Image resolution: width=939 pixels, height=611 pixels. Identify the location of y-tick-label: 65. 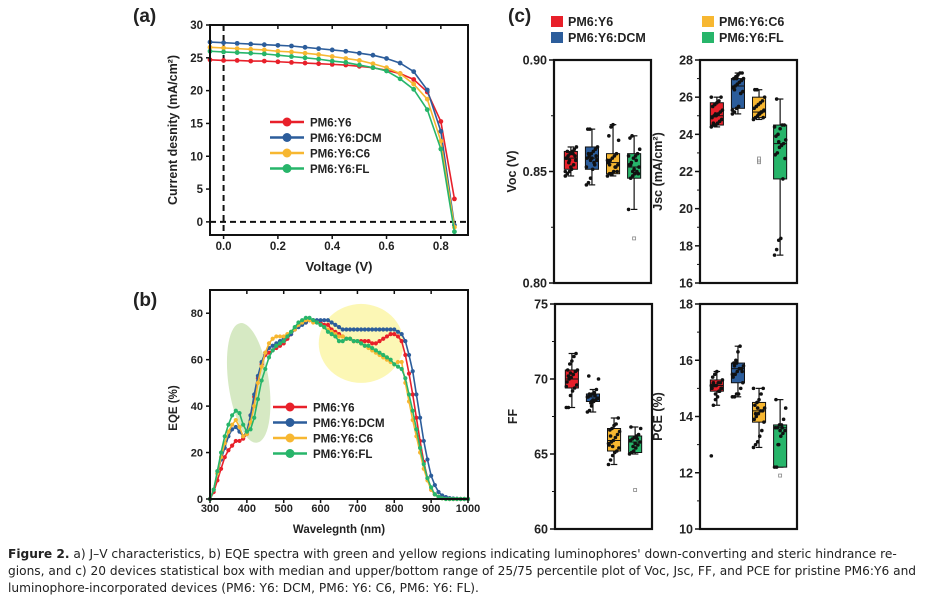
(541, 455).